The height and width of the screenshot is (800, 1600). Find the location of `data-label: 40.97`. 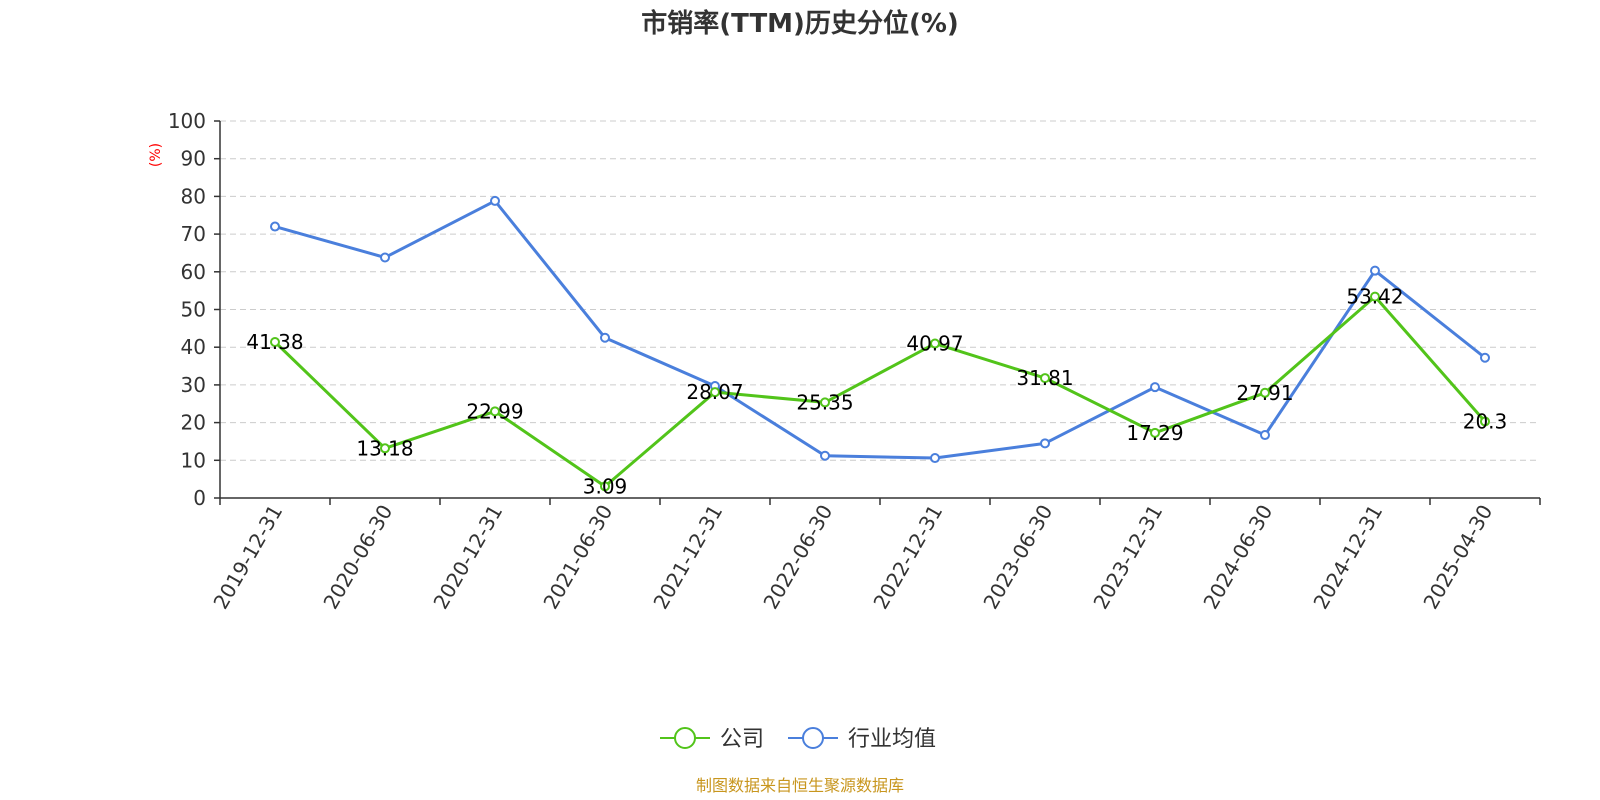

data-label: 40.97 is located at coordinates (934, 344).